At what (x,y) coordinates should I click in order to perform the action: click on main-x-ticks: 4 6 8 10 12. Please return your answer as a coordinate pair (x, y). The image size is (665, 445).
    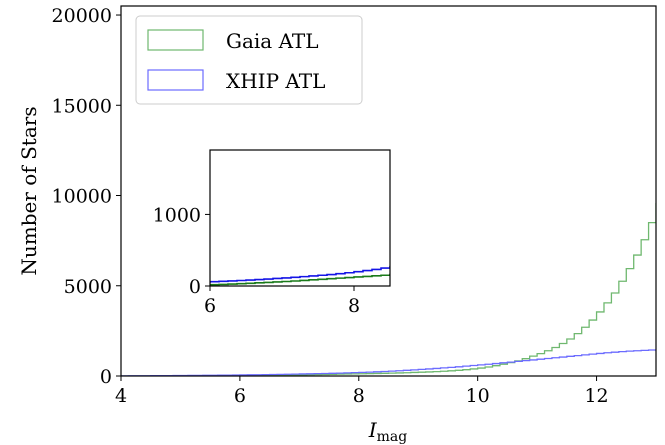
    Looking at the image, I should click on (362, 391).